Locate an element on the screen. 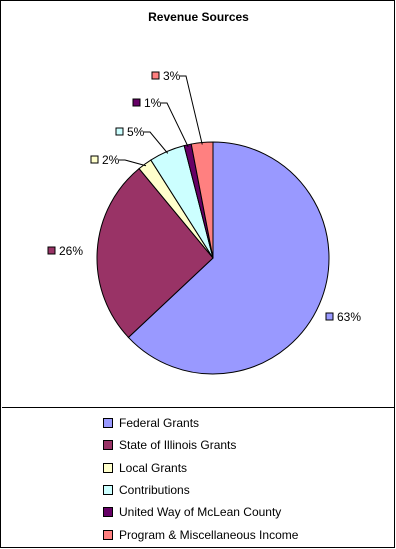 The image size is (396, 549). legend-label: Contributions is located at coordinates (154, 490).